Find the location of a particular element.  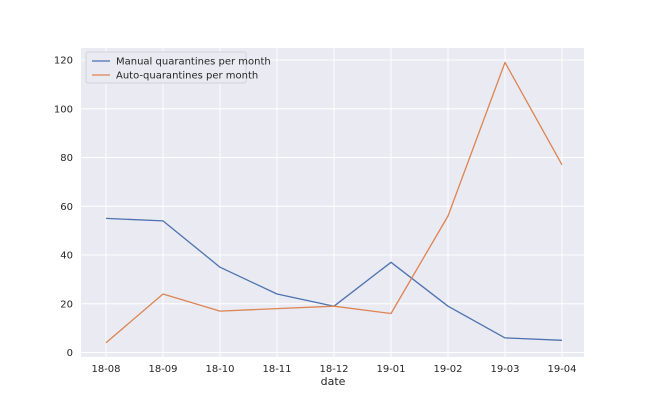

x-axis-label: date is located at coordinates (333, 381).